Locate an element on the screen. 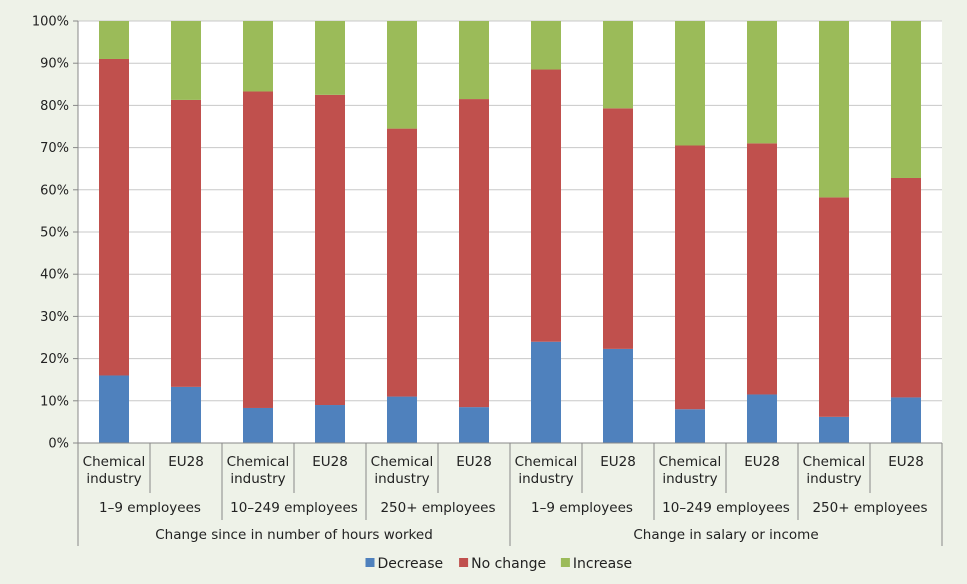  legend-label: Increase is located at coordinates (602, 564).